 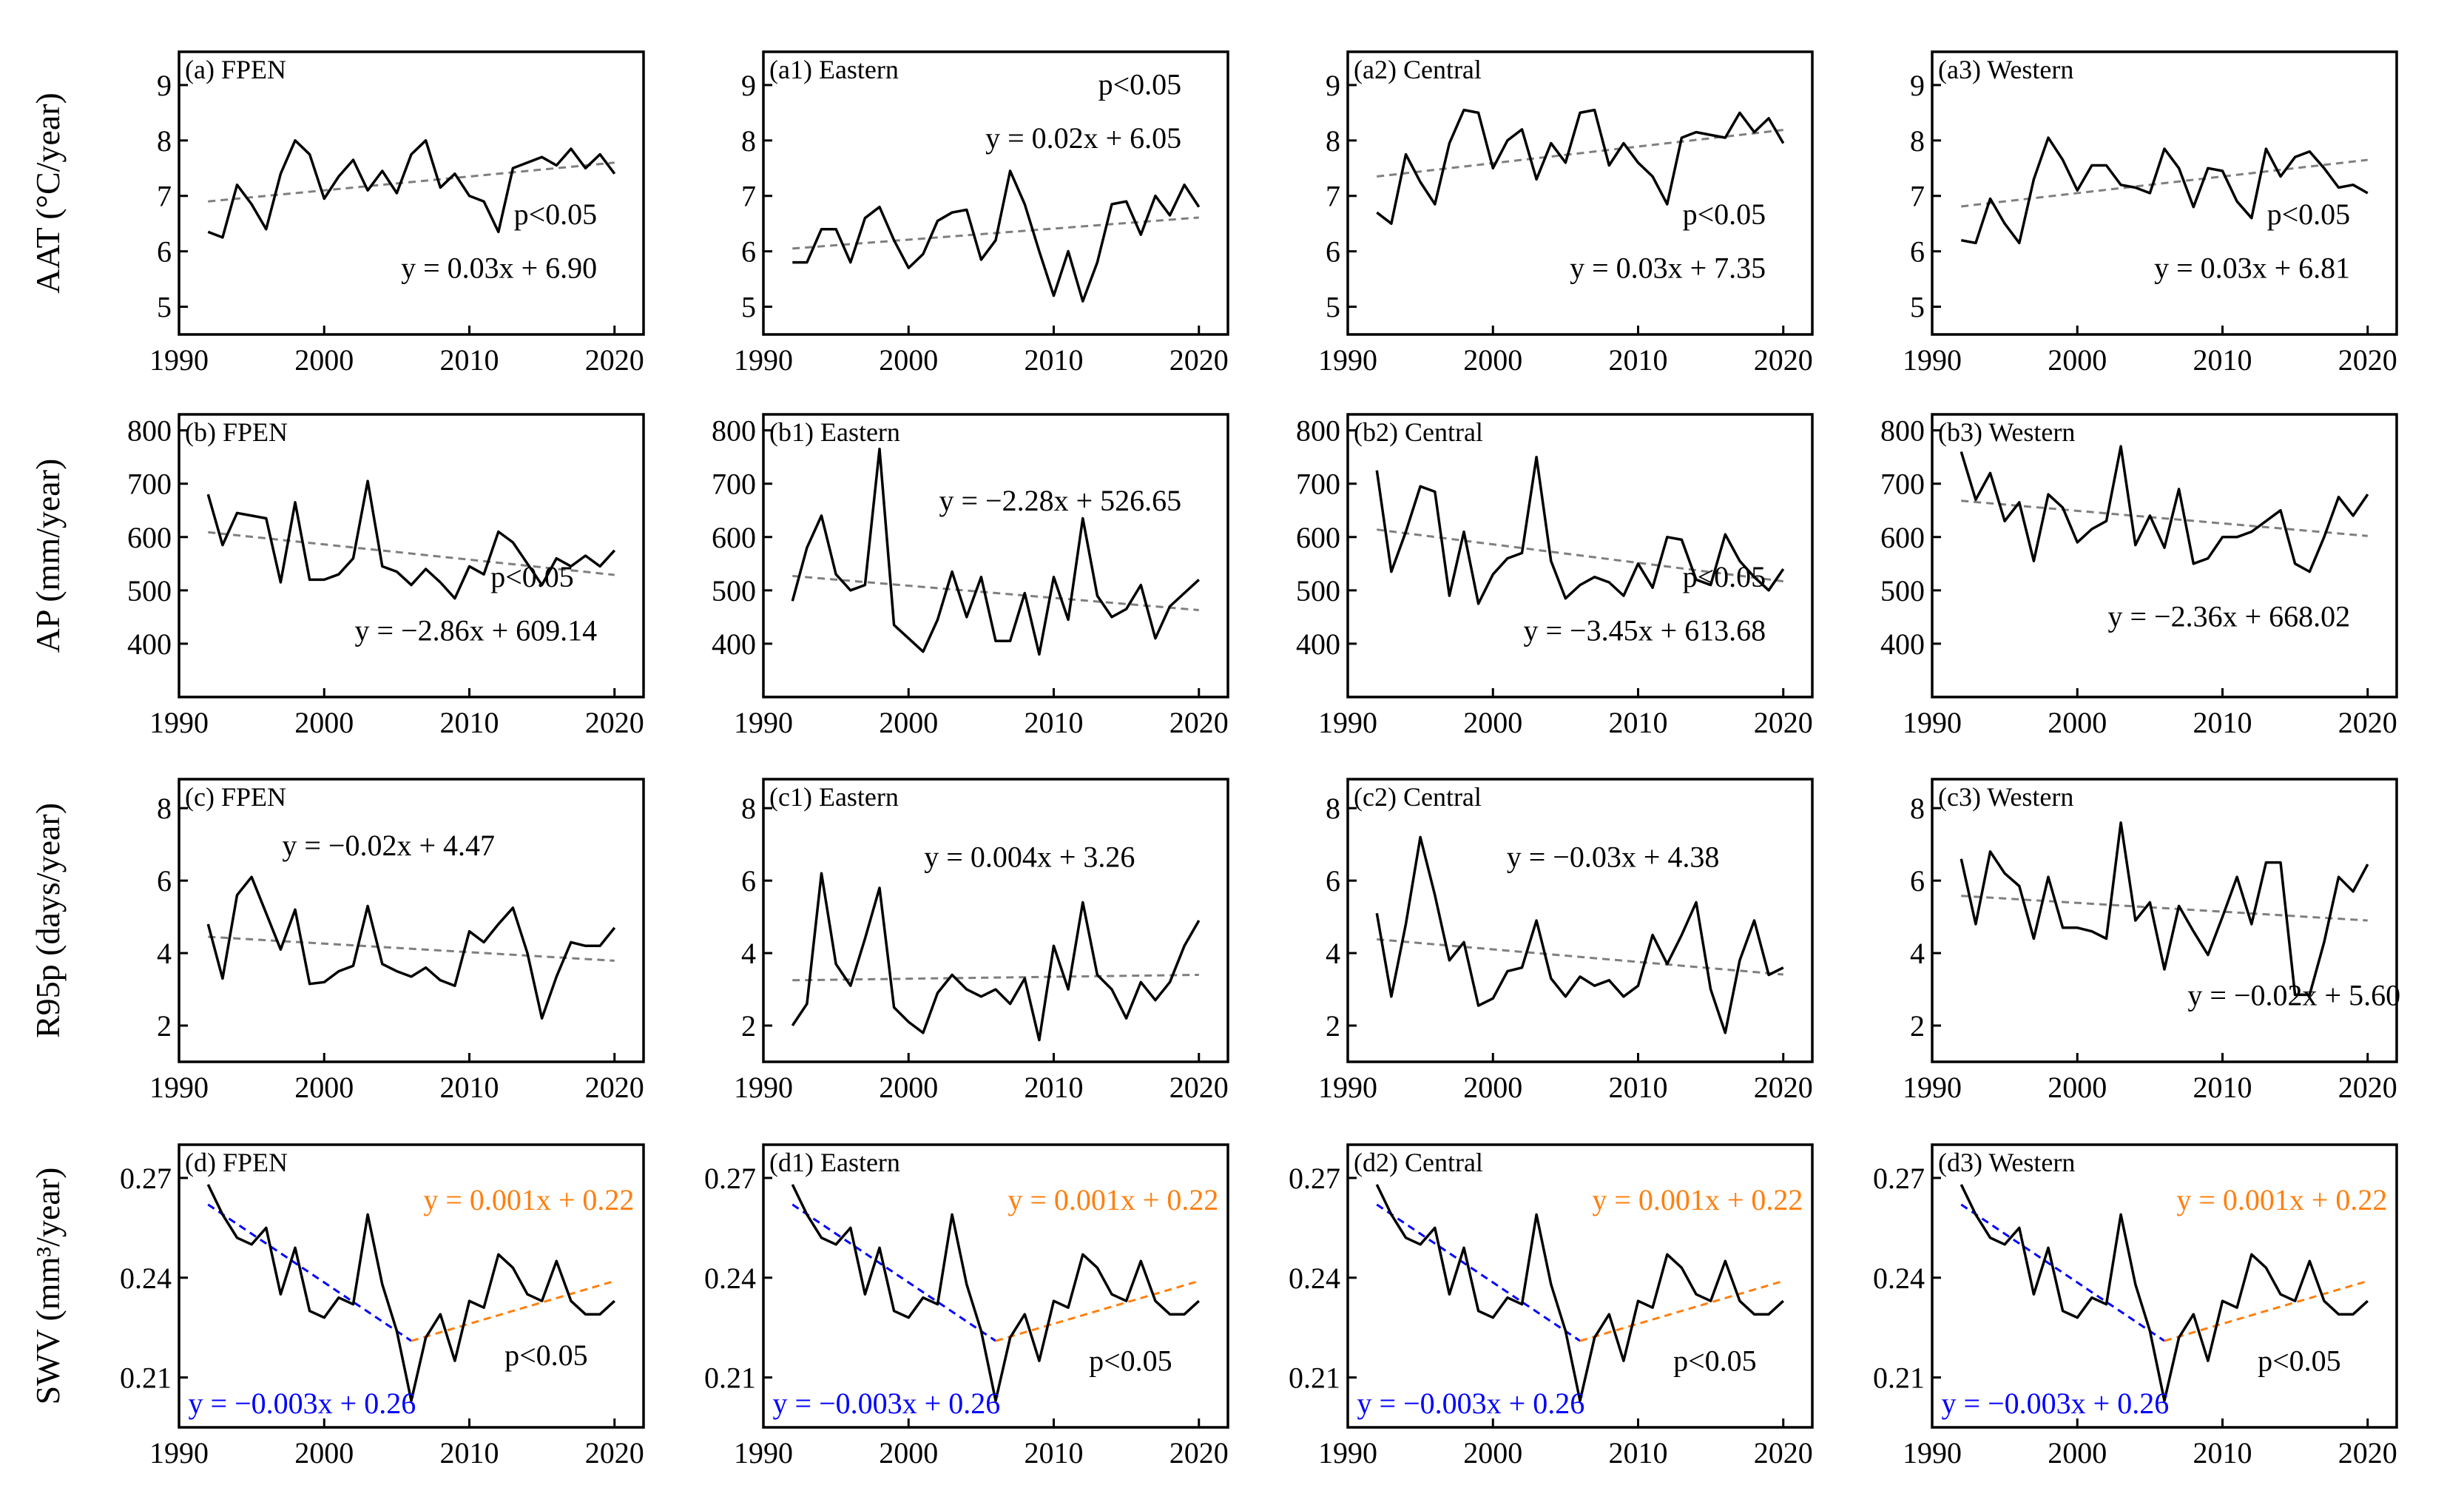 What do you see at coordinates (48, 1286) in the screenshot?
I see `y-axis-label: SWV (mm³/year)` at bounding box center [48, 1286].